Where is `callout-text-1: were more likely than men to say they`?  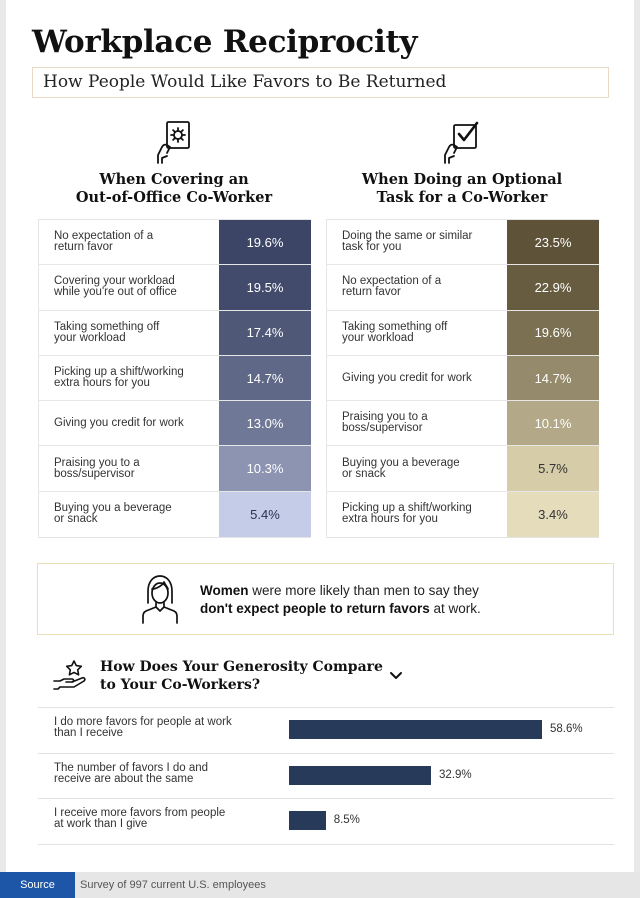
callout-text-1: were more likely than men to say they is located at coordinates (363, 590).